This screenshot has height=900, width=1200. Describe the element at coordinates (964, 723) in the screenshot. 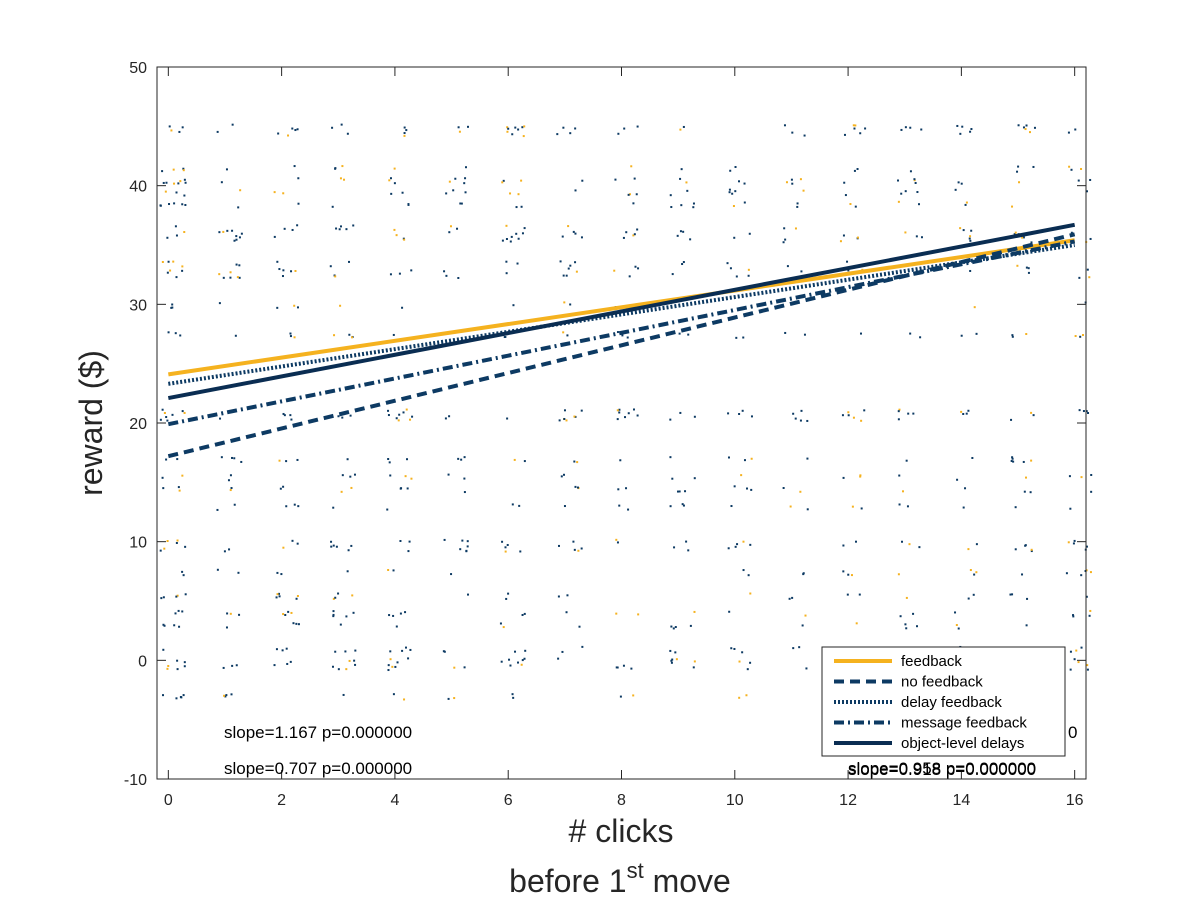

I see `legend-label: message feedback` at that location.